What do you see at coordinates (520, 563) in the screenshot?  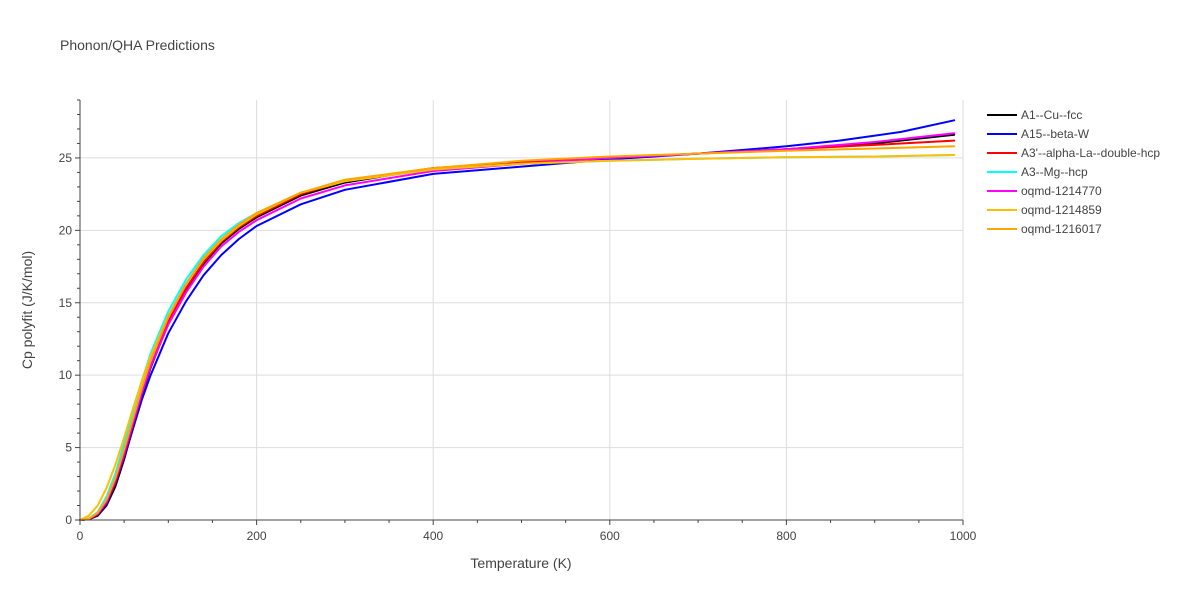 I see `x-axis-title: Temperature (K)` at bounding box center [520, 563].